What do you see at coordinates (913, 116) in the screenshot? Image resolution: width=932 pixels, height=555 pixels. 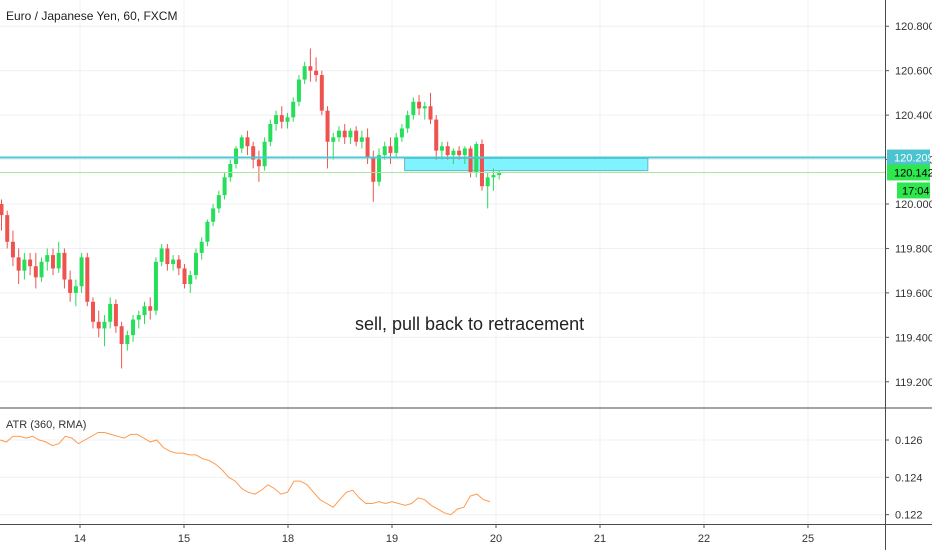 I see `price-tick-label: 120.400` at bounding box center [913, 116].